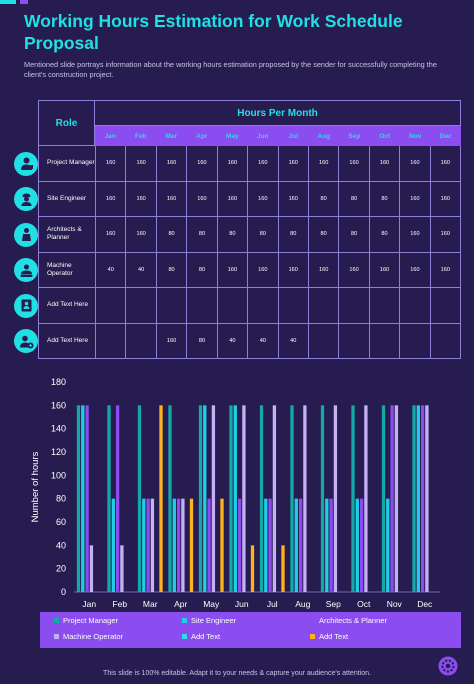 The width and height of the screenshot is (474, 684). Describe the element at coordinates (445, 136) in the screenshot. I see `month-header-dec: Dec` at that location.